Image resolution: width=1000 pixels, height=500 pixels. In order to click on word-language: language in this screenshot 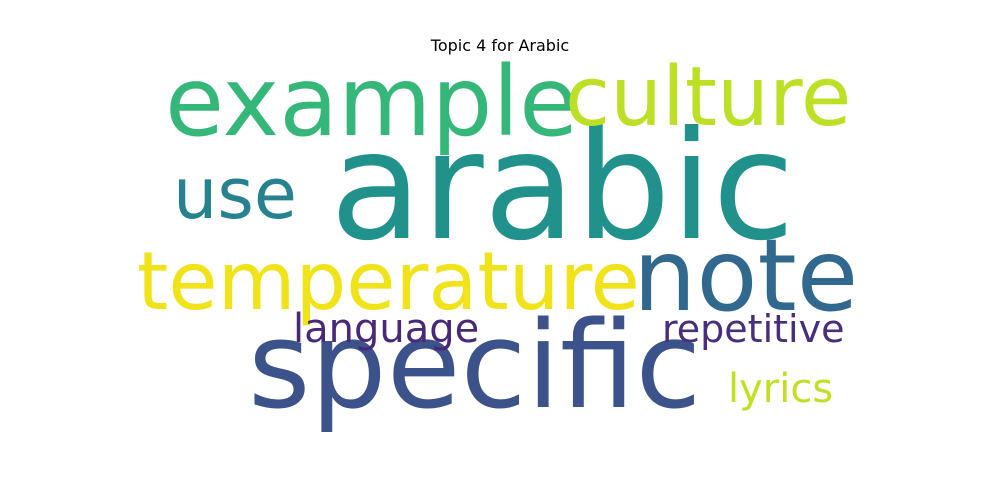, I will do `click(386, 329)`.